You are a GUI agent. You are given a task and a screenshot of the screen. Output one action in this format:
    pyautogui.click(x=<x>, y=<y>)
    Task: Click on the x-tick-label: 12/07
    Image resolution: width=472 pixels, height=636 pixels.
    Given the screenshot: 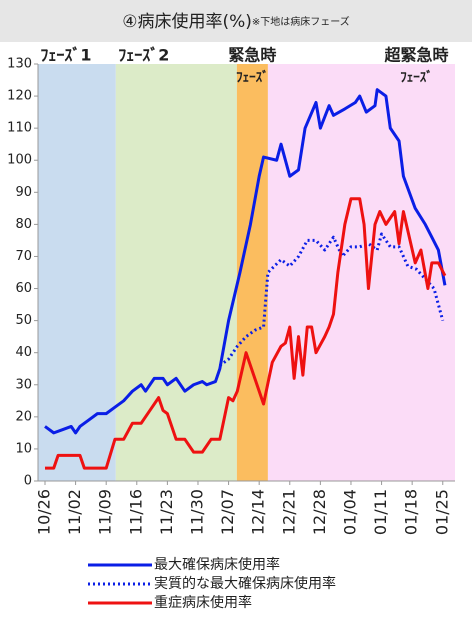 What is the action you would take?
    pyautogui.click(x=227, y=512)
    